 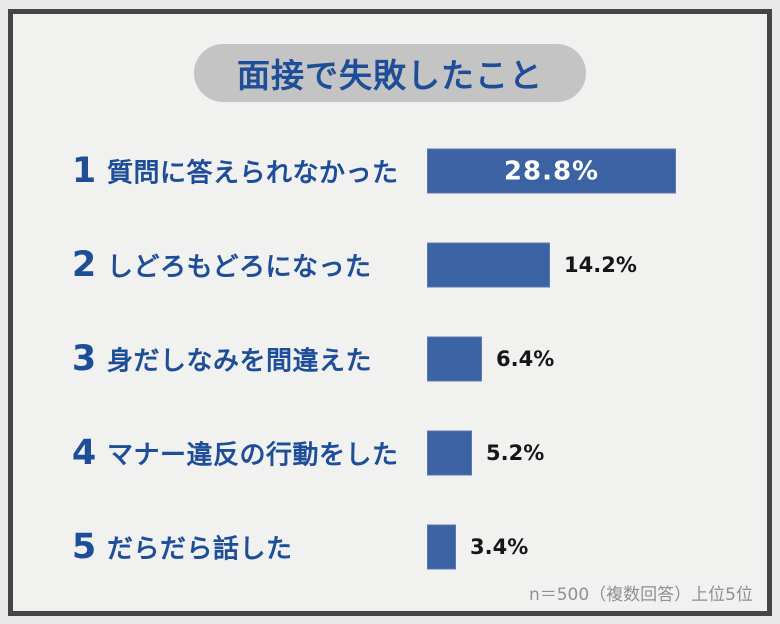 I want to click on item-label: マナー違反の行動をした, so click(x=253, y=455).